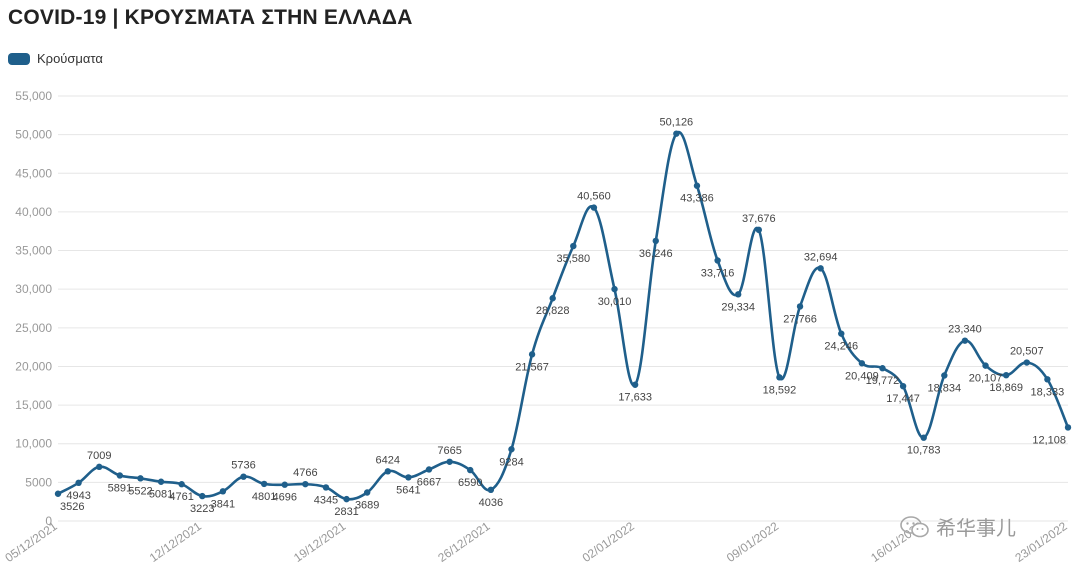 This screenshot has height=578, width=1080. I want to click on data-label: 4761, so click(181, 497).